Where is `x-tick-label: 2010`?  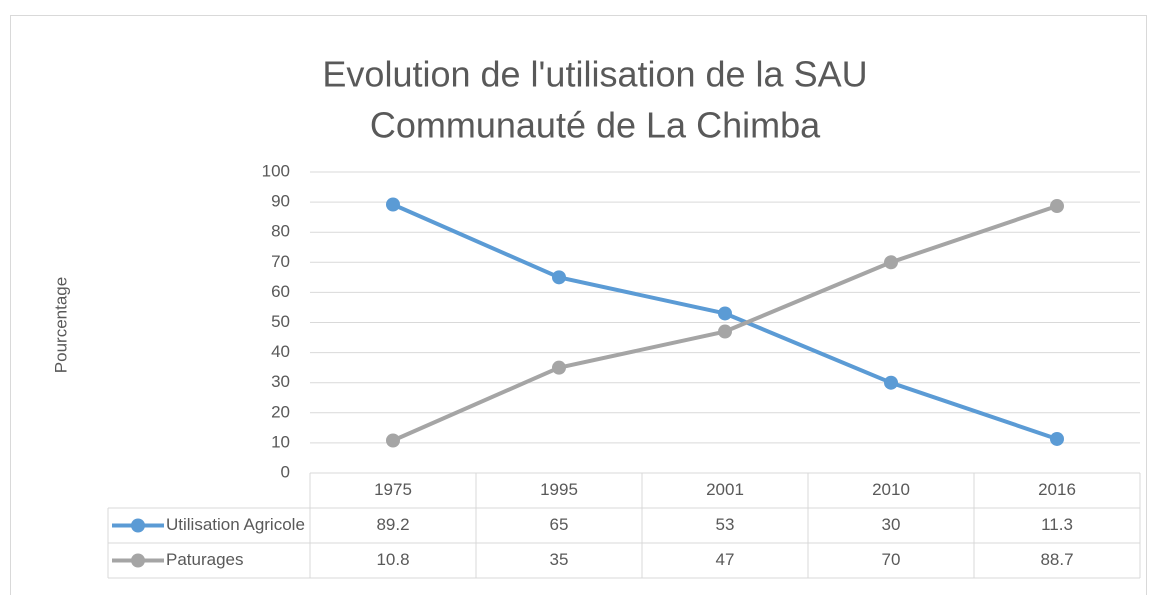
x-tick-label: 2010 is located at coordinates (891, 489).